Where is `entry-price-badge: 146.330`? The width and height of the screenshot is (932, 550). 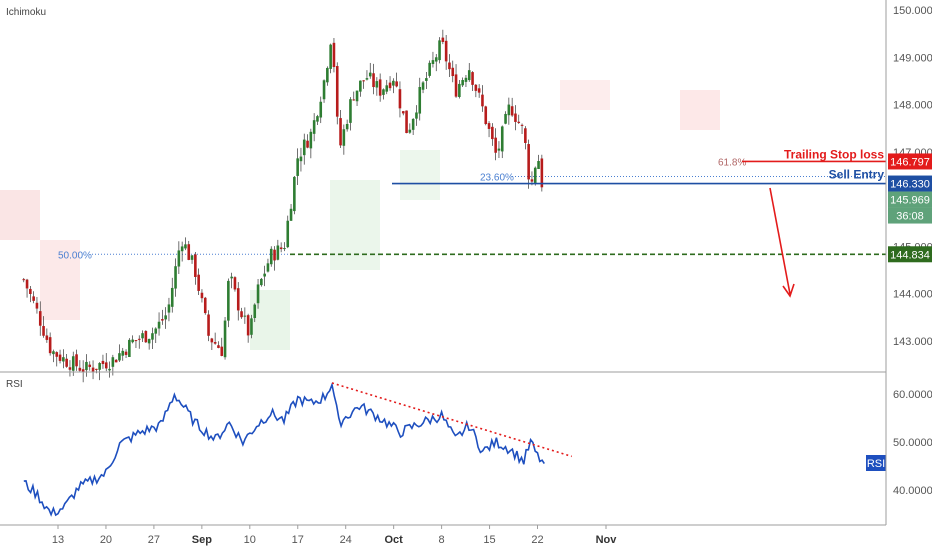
entry-price-badge: 146.330 is located at coordinates (910, 185).